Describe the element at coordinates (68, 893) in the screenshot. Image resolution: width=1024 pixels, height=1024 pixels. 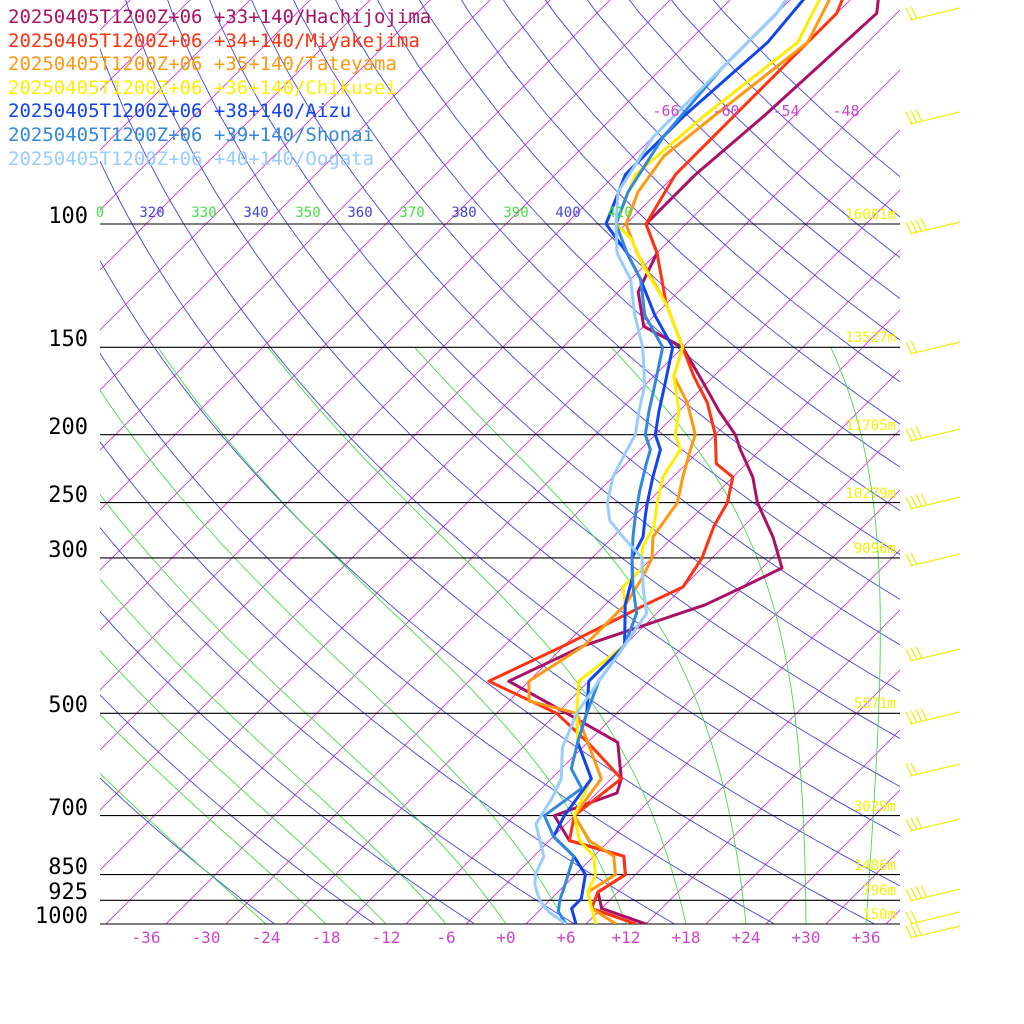
I see `pressure-tick-label: 925` at that location.